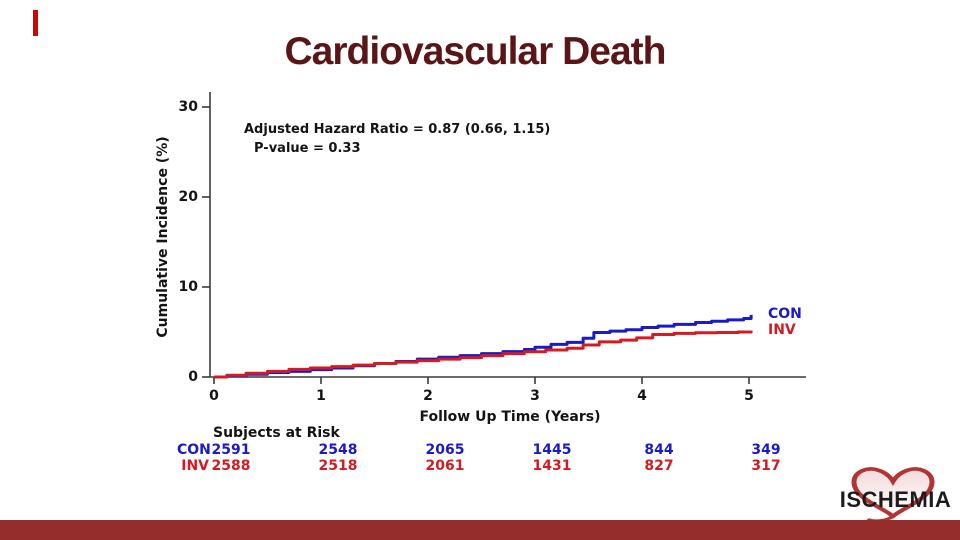 Image resolution: width=960 pixels, height=540 pixels. Describe the element at coordinates (428, 396) in the screenshot. I see `x-tick-label: 2` at that location.